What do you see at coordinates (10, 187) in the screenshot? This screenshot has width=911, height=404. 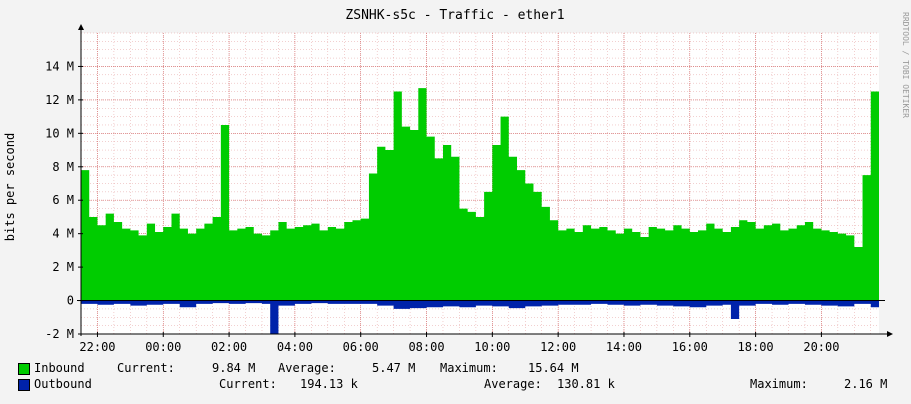 I see `y-axis-label: bits per second` at bounding box center [10, 187].